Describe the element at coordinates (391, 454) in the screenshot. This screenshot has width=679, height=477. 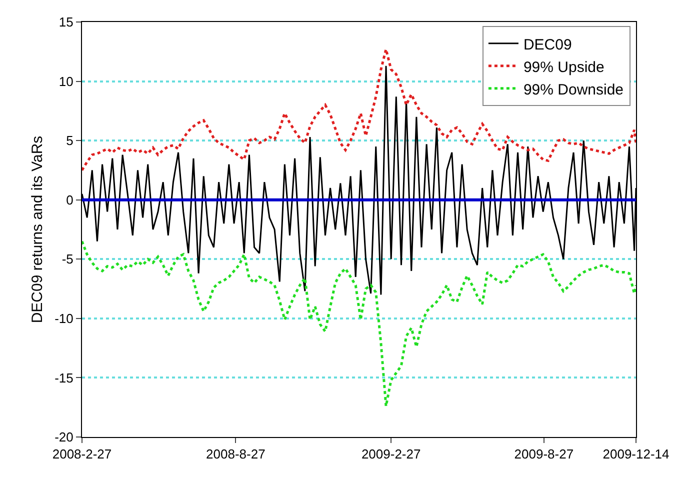
I see `x-tick-label: 2009-2-27` at that location.